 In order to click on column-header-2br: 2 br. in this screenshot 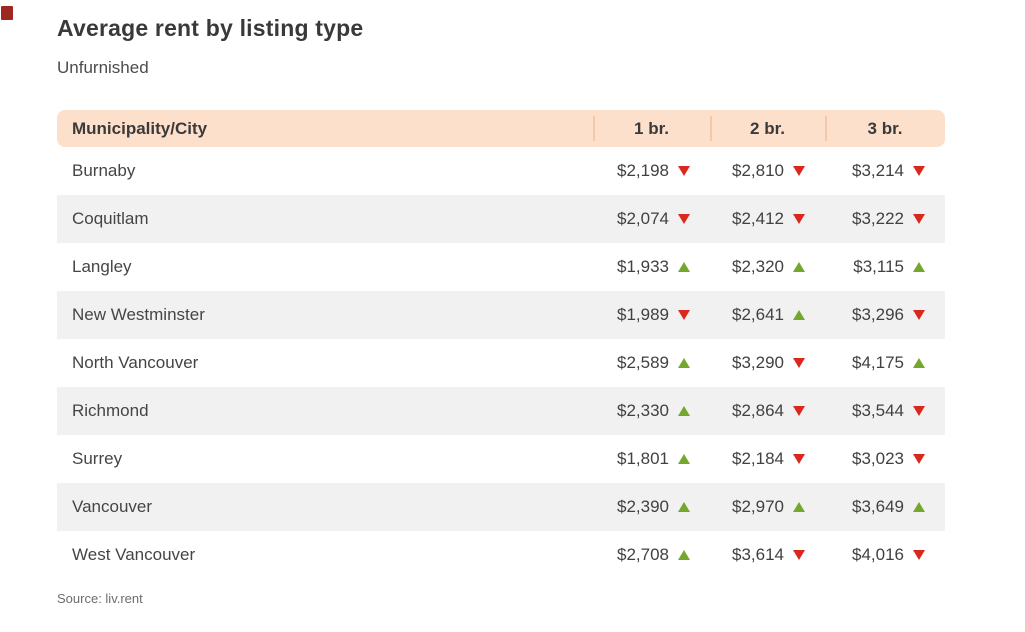, I will do `click(767, 128)`.